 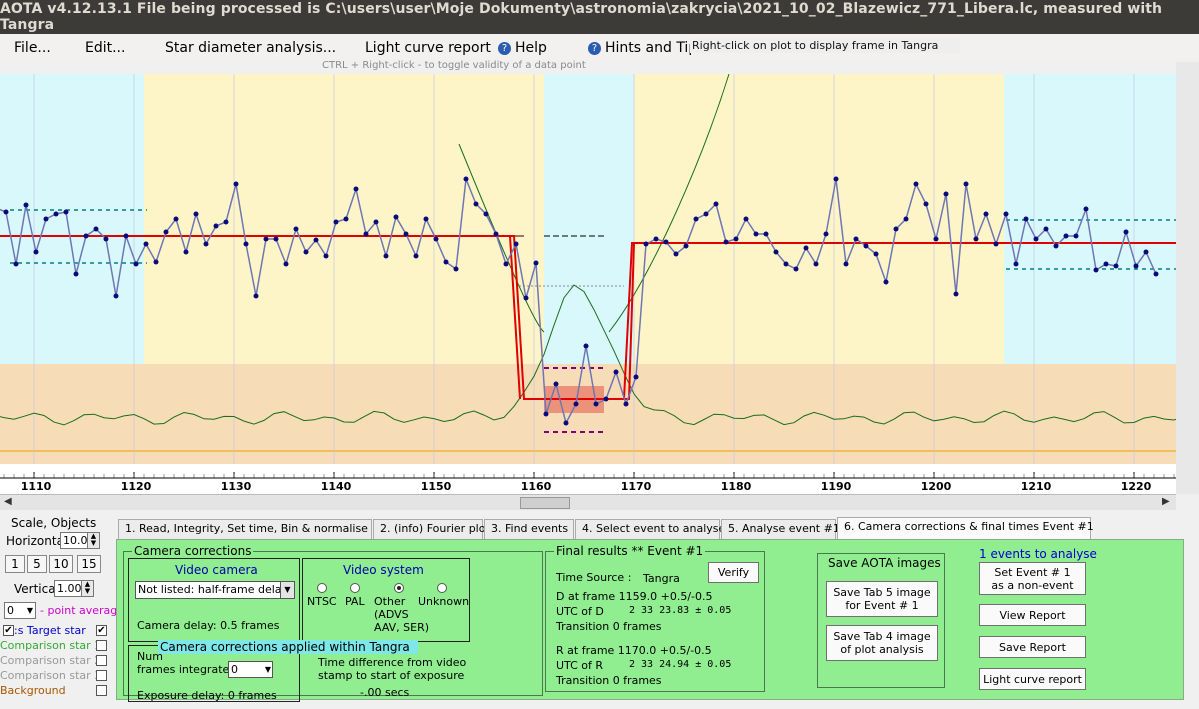 I want to click on video-camera-title: Video camera, so click(x=216, y=570).